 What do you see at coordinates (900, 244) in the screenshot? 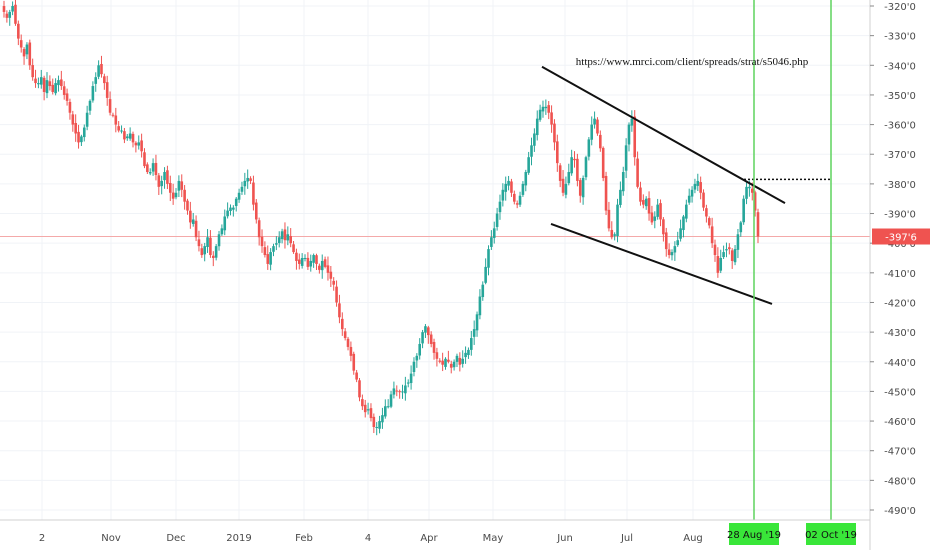
I see `y-tick-label: -400'0` at bounding box center [900, 244].